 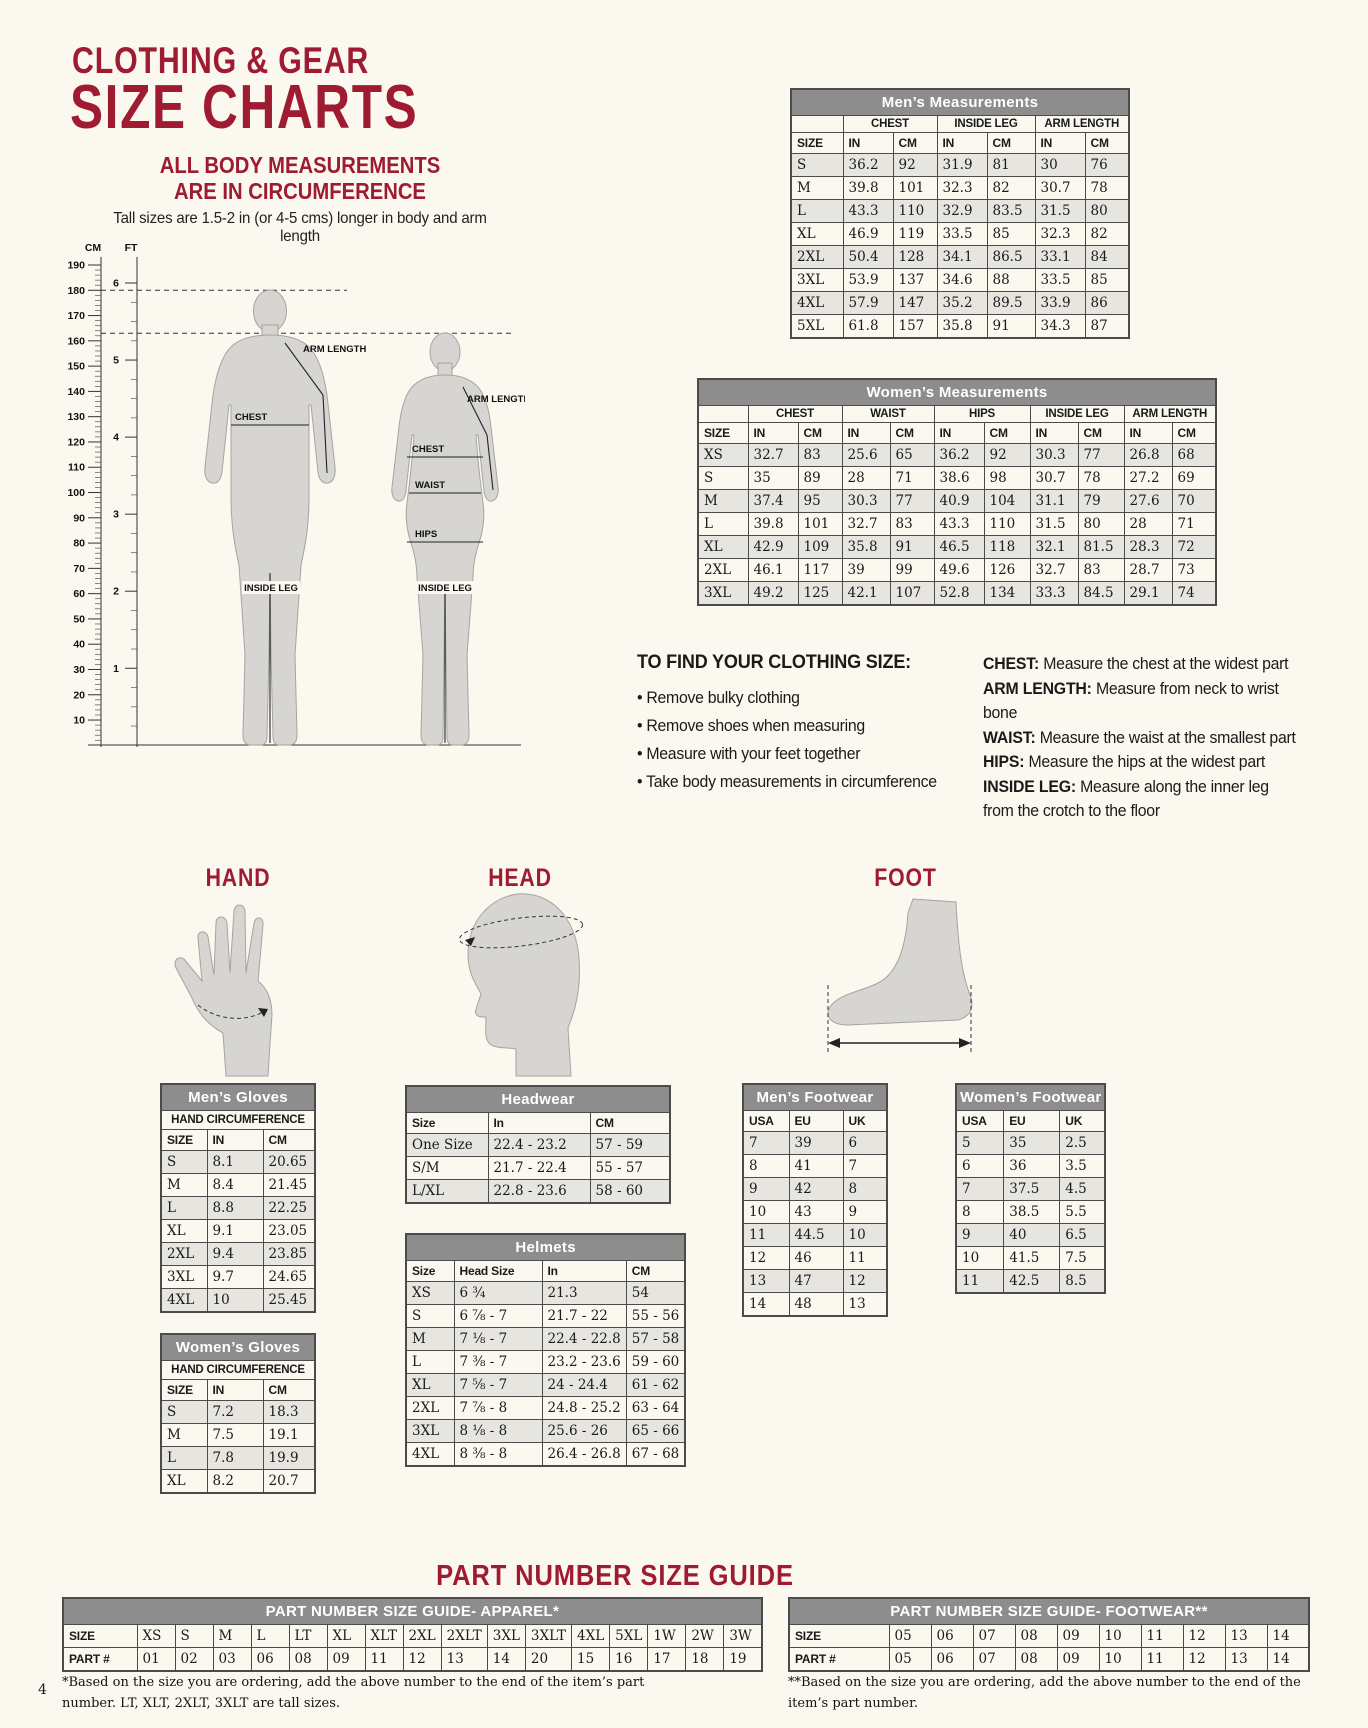 What do you see at coordinates (1101, 501) in the screenshot?
I see `table-cell: 79` at bounding box center [1101, 501].